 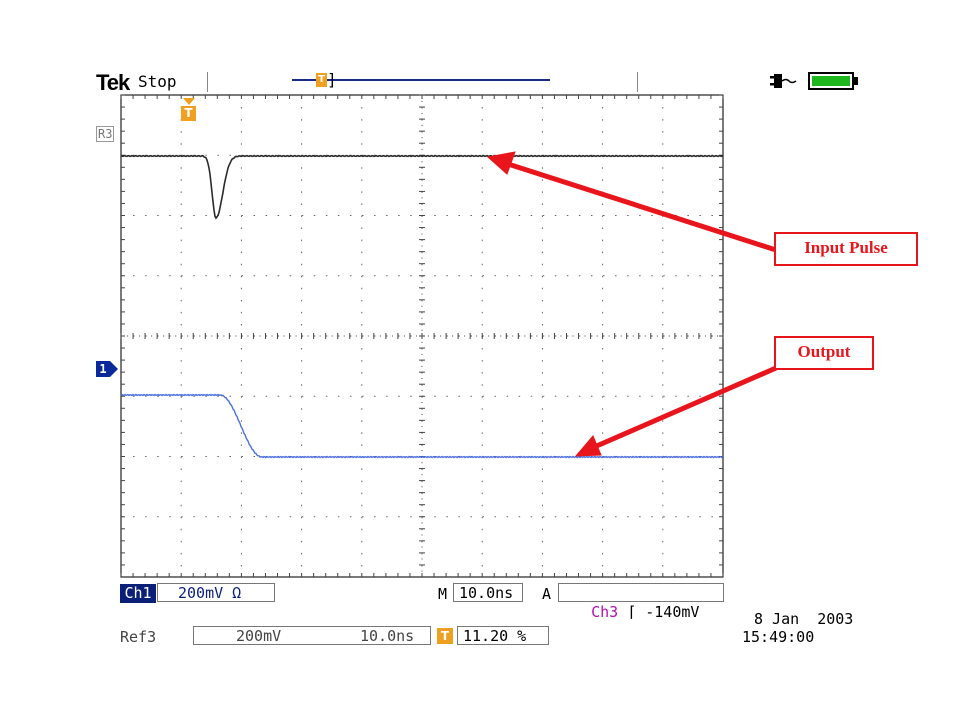 I want to click on record-view-bracket: ], so click(x=332, y=79).